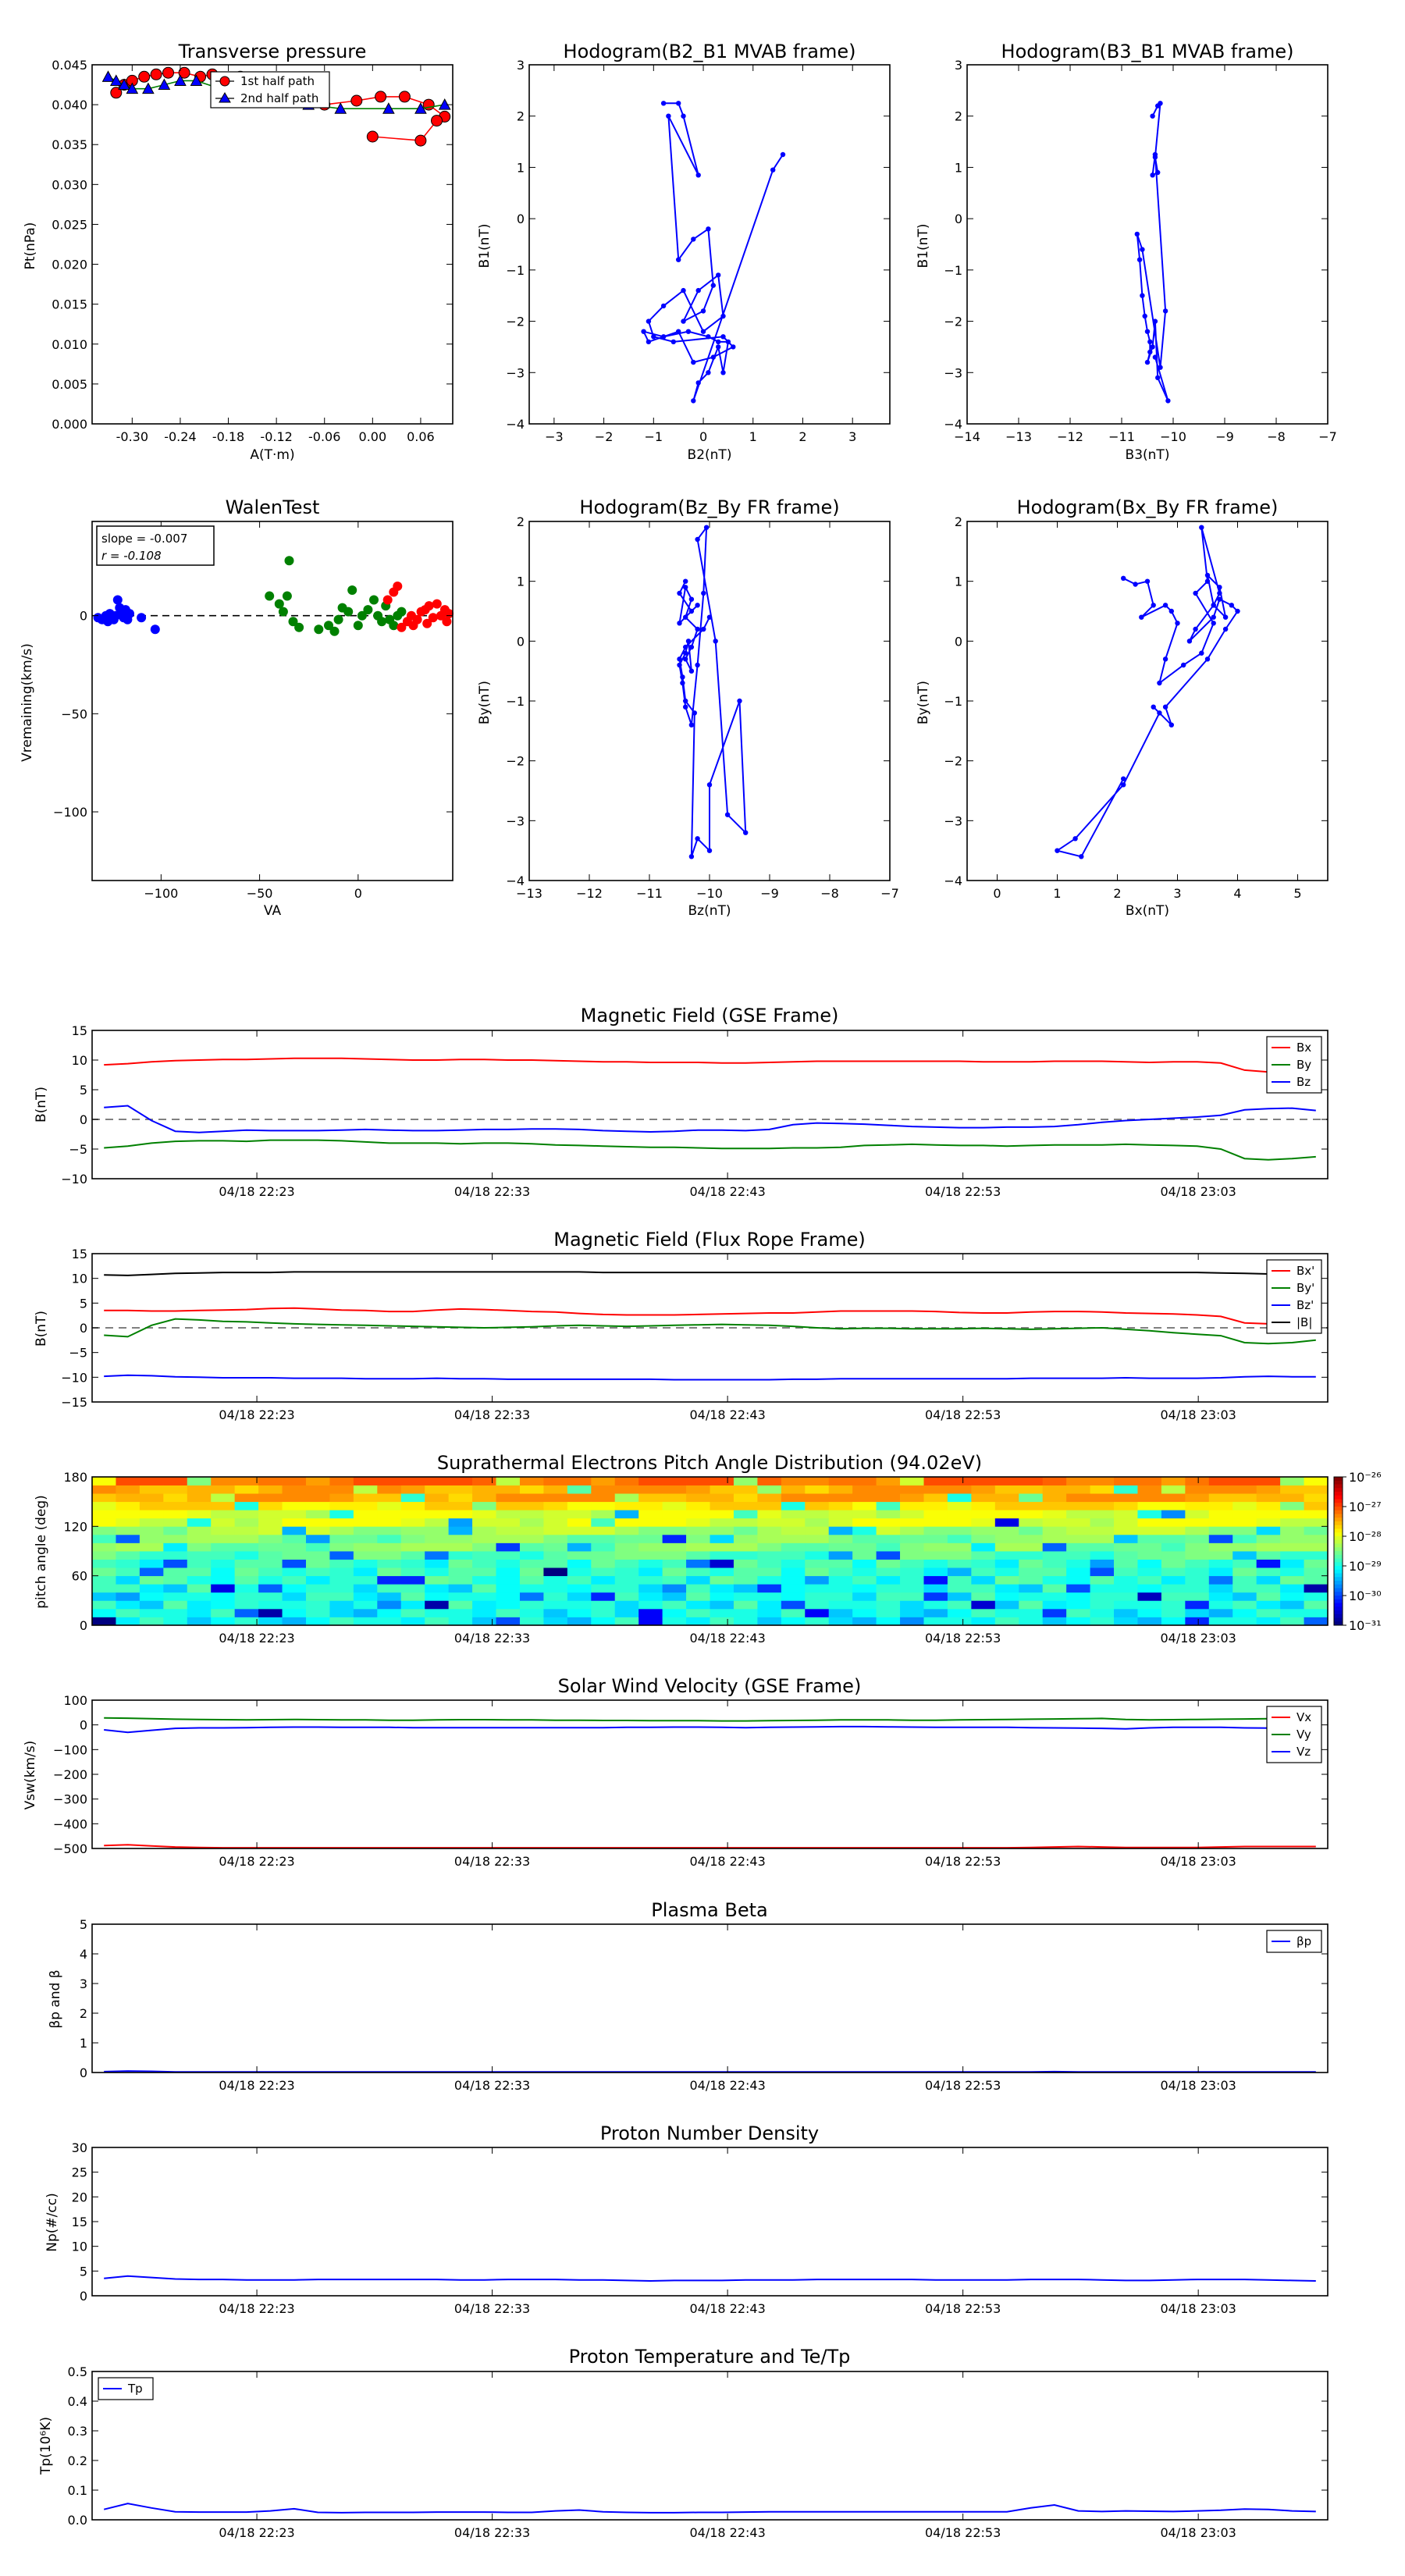 The height and width of the screenshot is (2576, 1405). What do you see at coordinates (69, 304) in the screenshot?
I see `y-tick-label: 0.015` at bounding box center [69, 304].